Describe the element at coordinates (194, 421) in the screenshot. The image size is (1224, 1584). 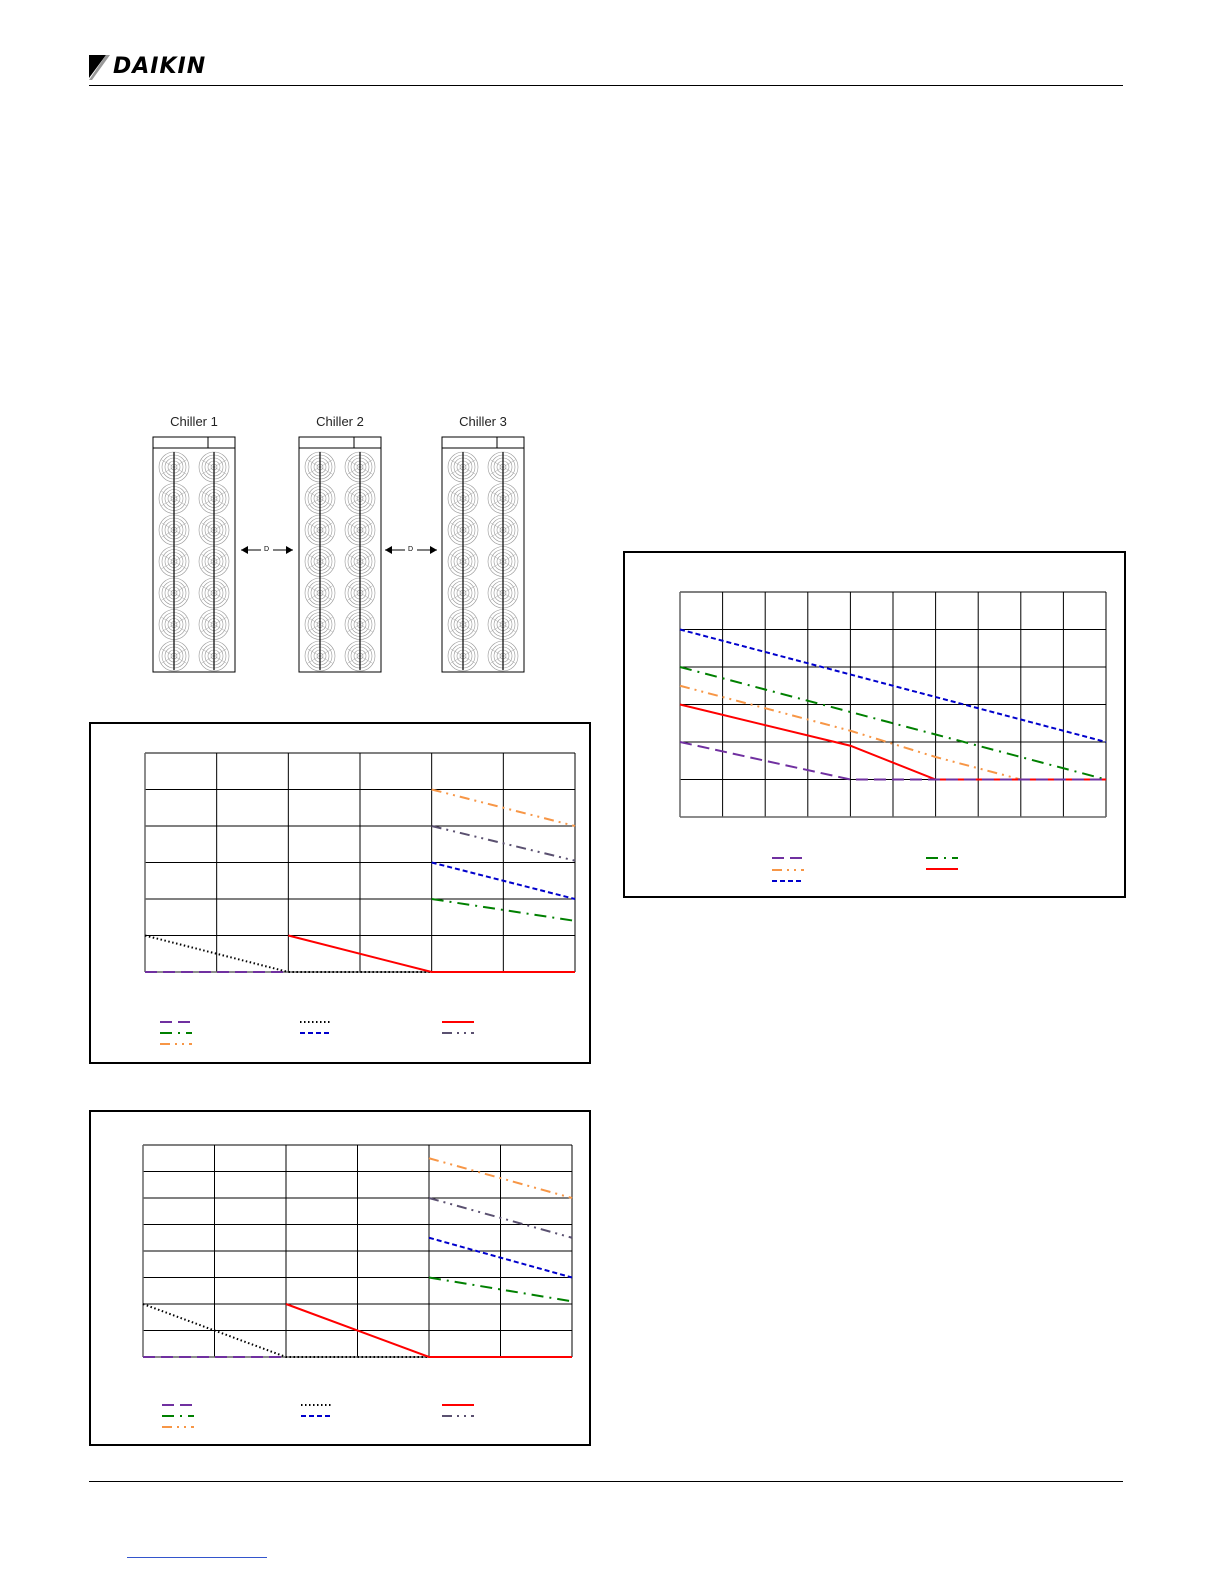
I see `chiller-1-label: Chiller 1` at that location.